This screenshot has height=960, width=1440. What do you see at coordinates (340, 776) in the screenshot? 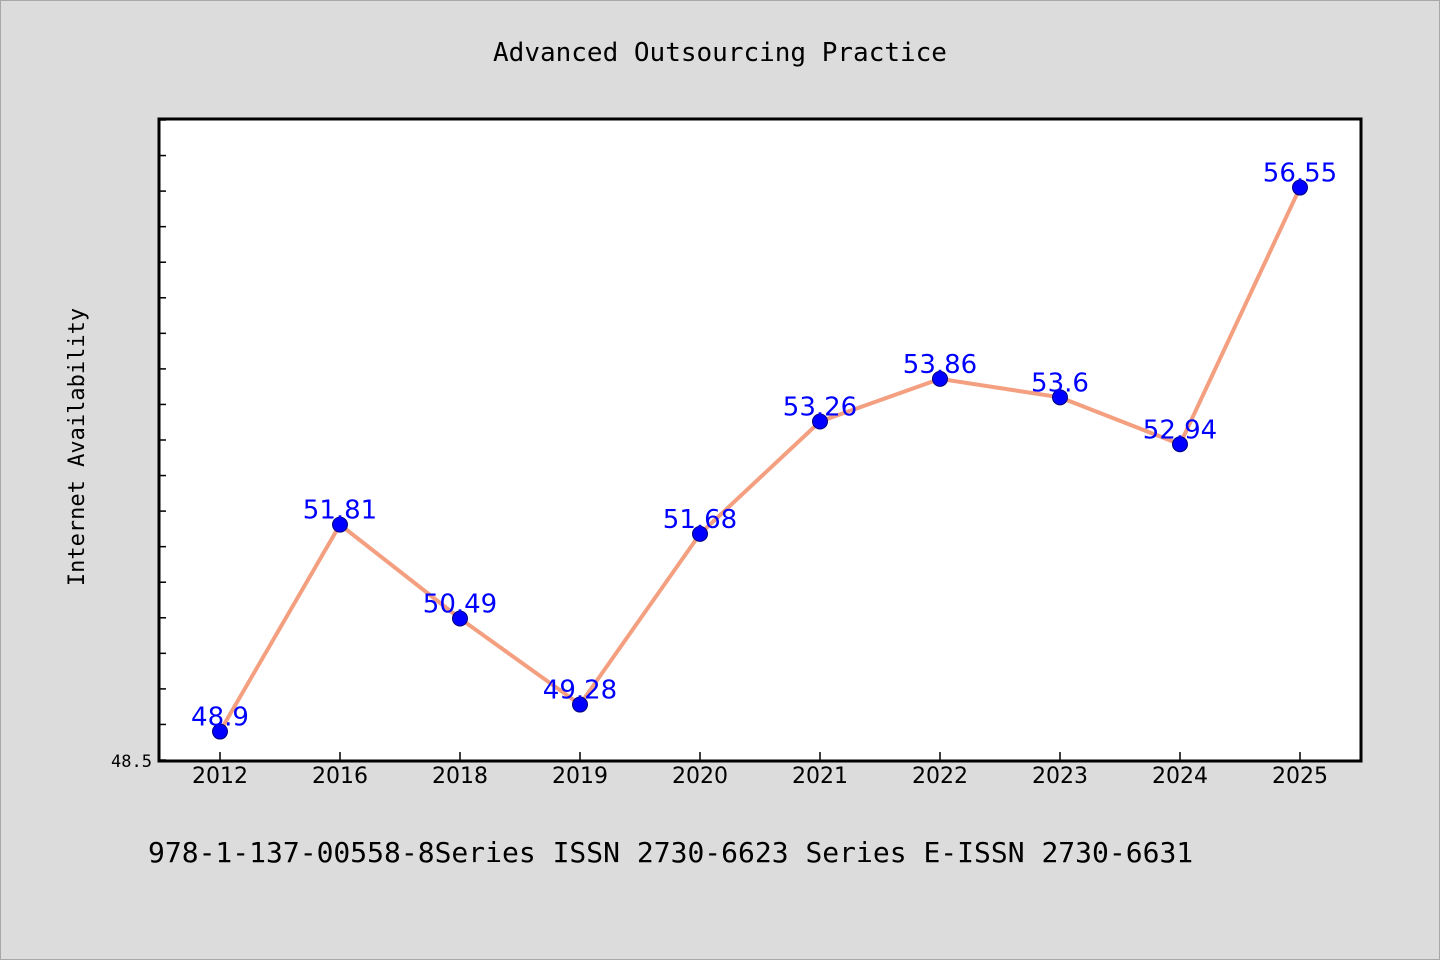
I see `x-tick-label: 2016` at bounding box center [340, 776].